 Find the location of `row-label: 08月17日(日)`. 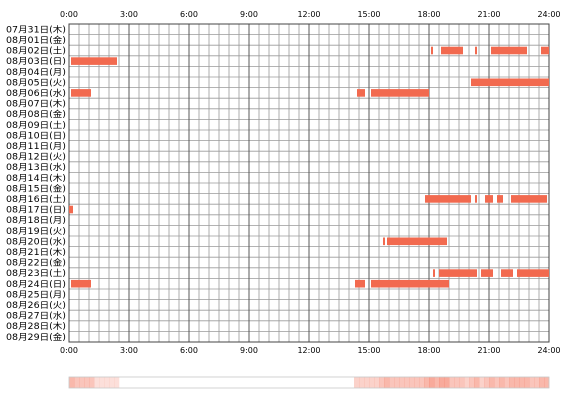

row-label: 08月17日(日) is located at coordinates (36, 211).